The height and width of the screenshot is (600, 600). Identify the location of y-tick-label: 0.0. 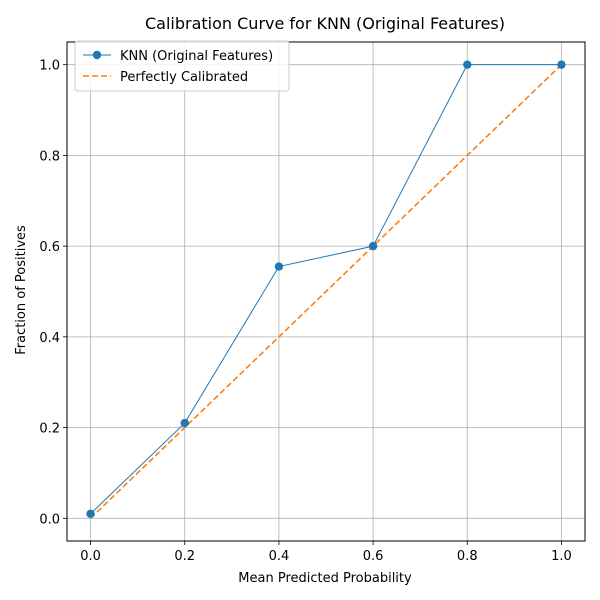
(49, 519).